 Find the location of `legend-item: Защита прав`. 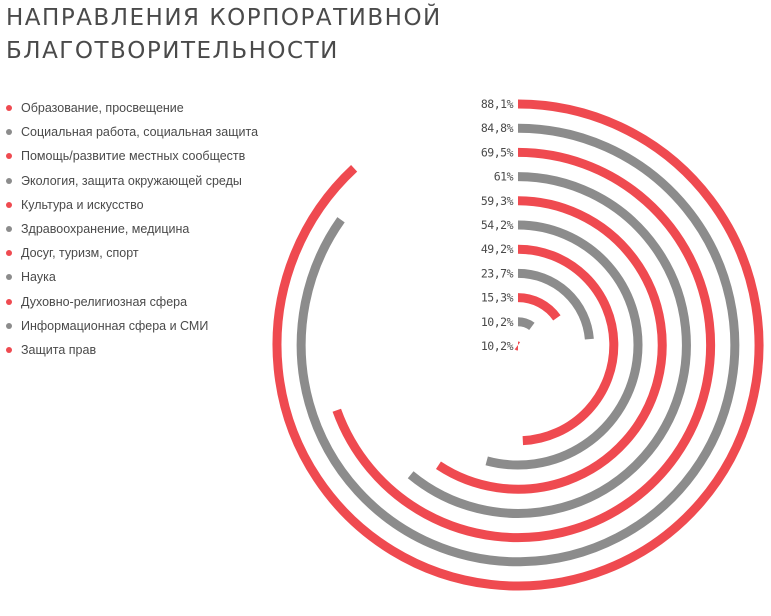

legend-item: Защита прав is located at coordinates (132, 350).